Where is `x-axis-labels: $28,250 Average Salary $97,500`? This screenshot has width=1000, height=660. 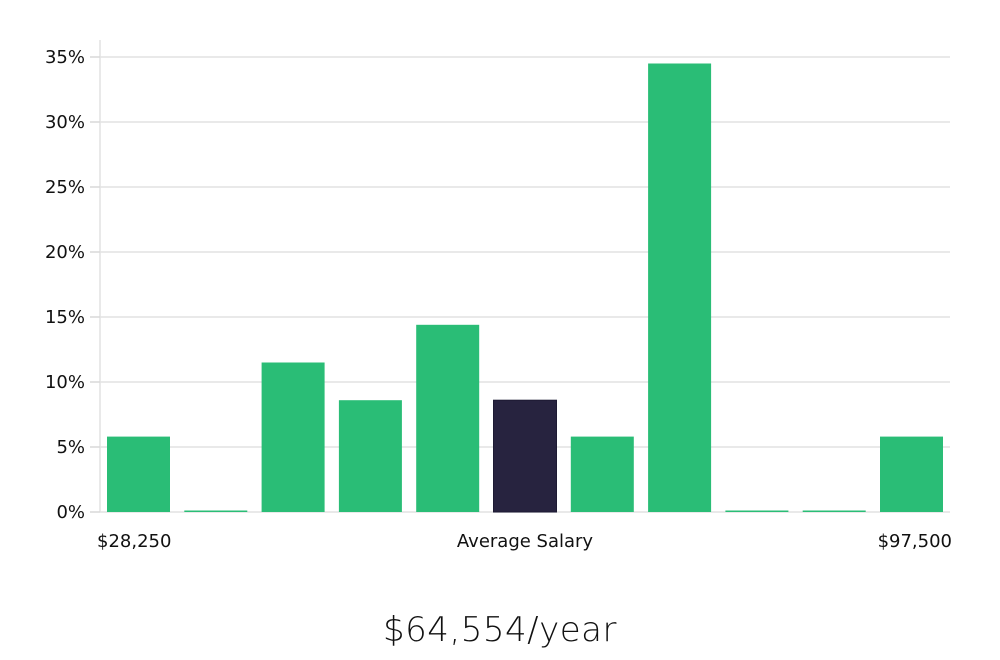 x-axis-labels: $28,250 Average Salary $97,500 is located at coordinates (524, 541).